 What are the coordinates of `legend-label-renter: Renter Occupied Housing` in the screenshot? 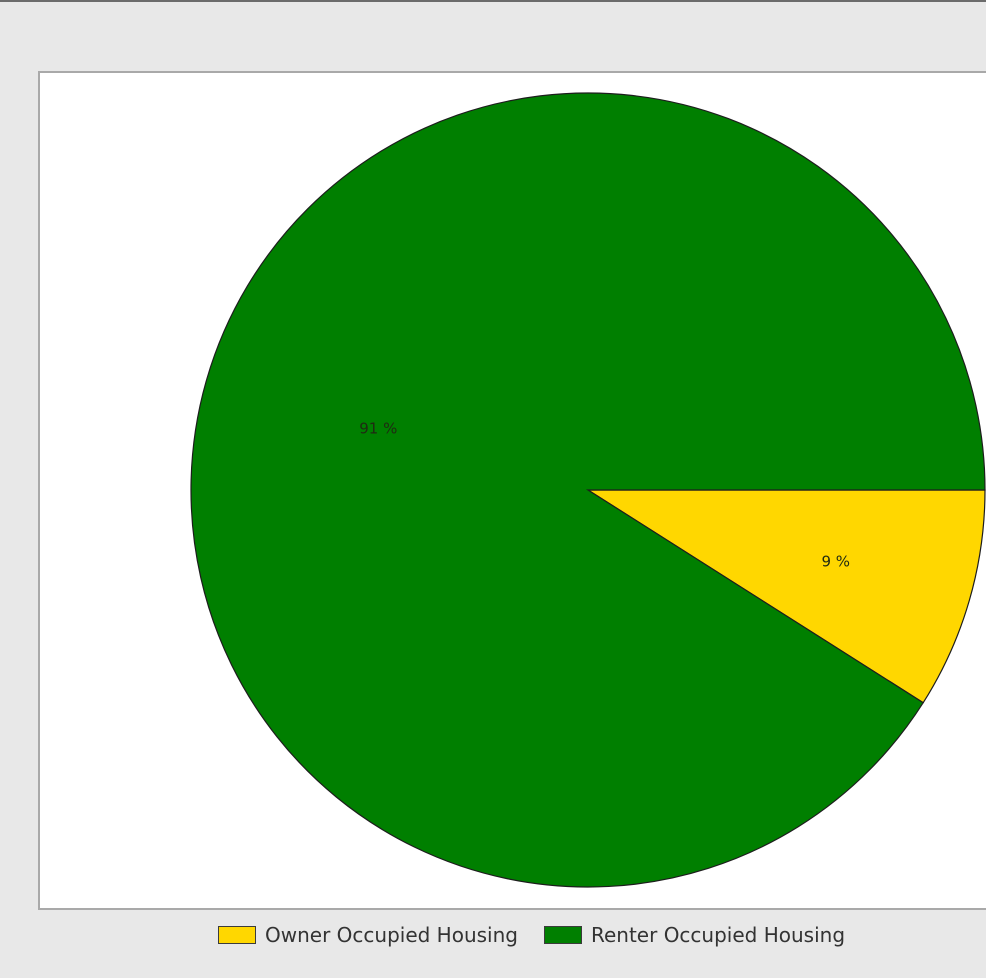 It's located at (718, 935).